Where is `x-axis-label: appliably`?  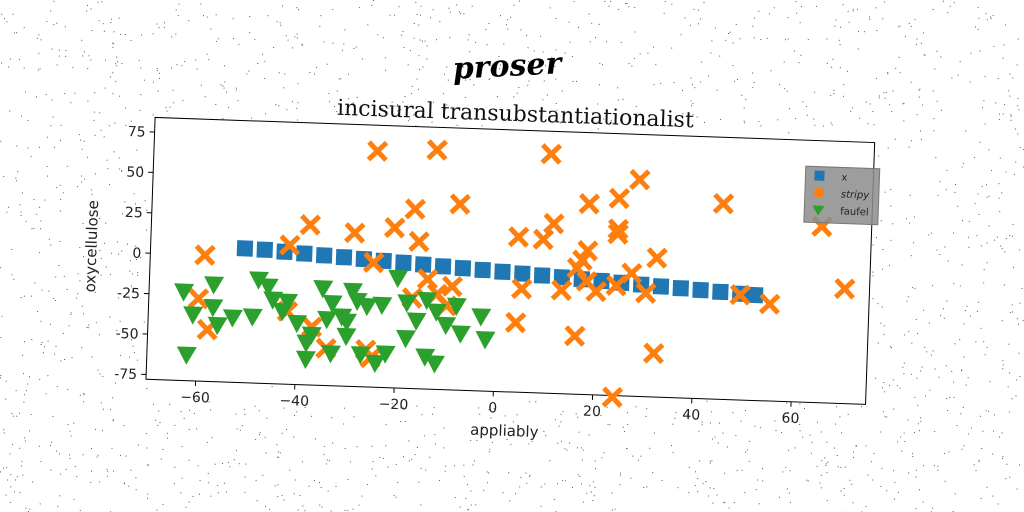
x-axis-label: appliably is located at coordinates (504, 431).